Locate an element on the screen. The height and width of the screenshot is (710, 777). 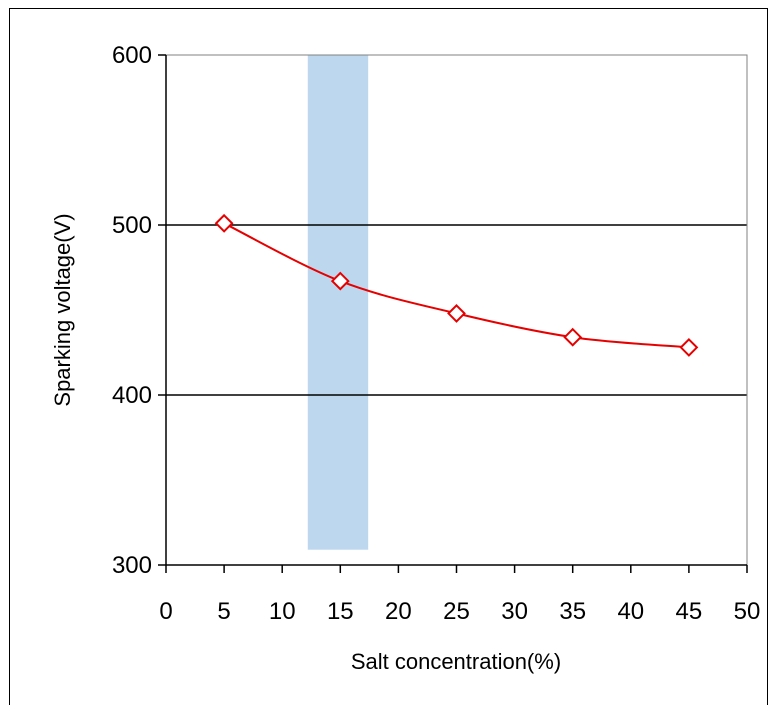
y-tick-label: 300 is located at coordinates (132, 565).